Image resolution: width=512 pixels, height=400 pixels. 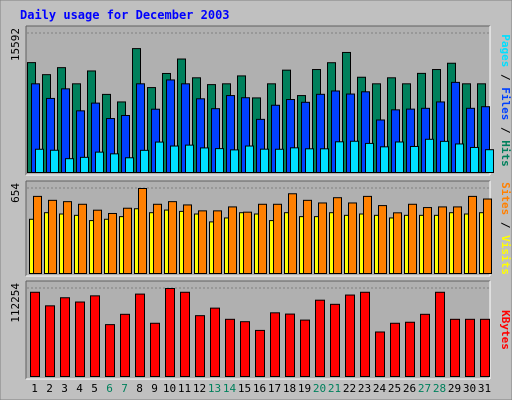 I want to click on day-label-16: 16, so click(x=259, y=388).